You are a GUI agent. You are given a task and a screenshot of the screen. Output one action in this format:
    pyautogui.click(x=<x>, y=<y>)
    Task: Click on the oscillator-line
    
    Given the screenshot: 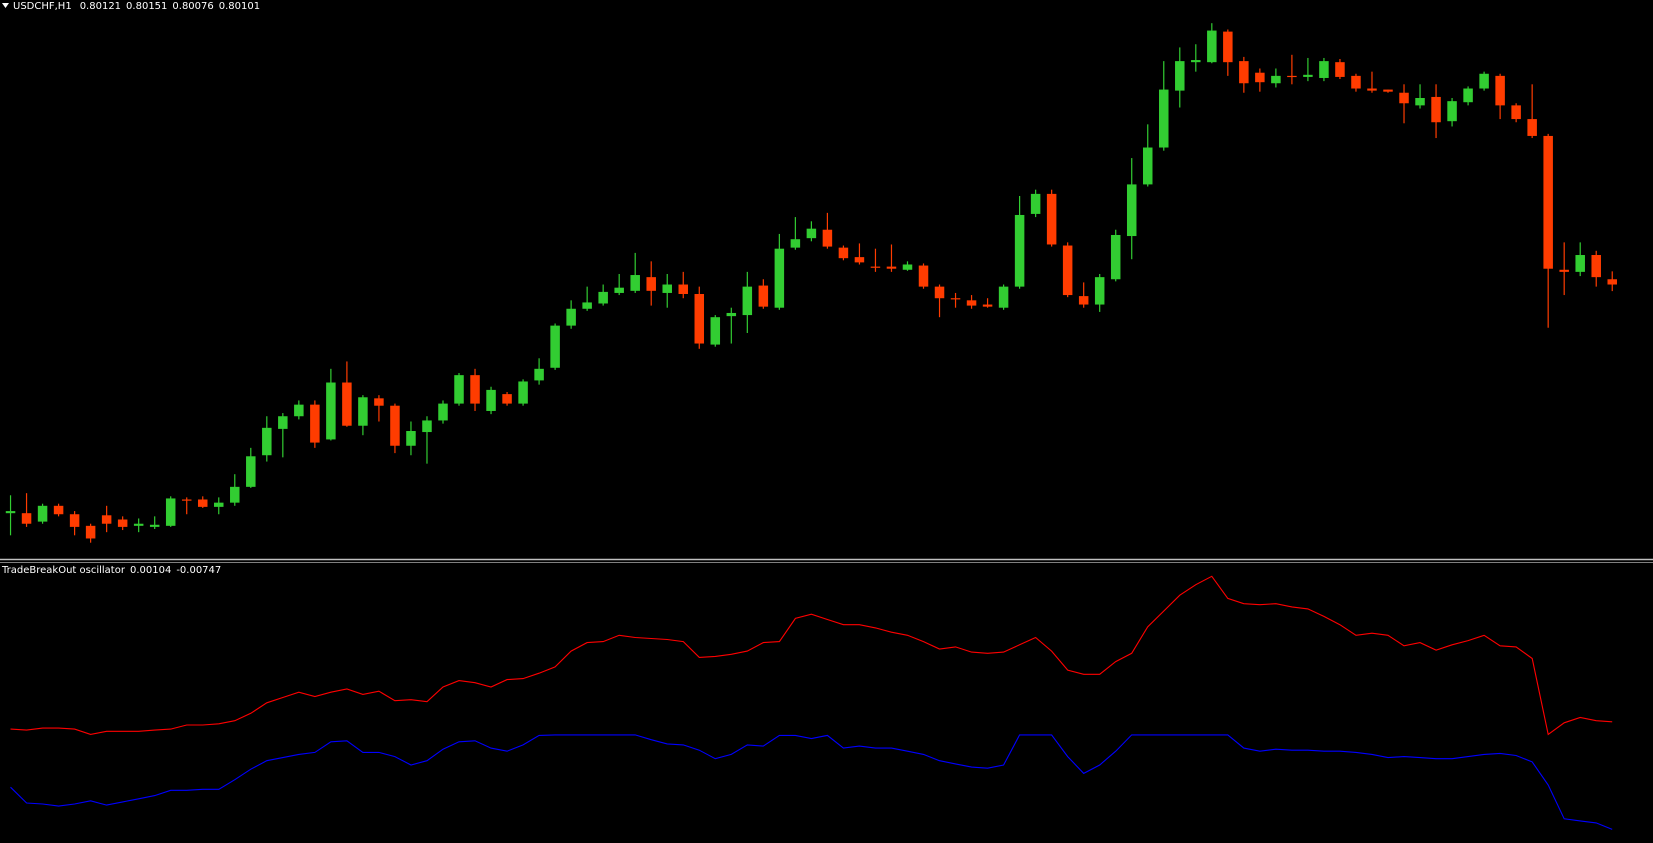 What is the action you would take?
    pyautogui.click(x=811, y=782)
    